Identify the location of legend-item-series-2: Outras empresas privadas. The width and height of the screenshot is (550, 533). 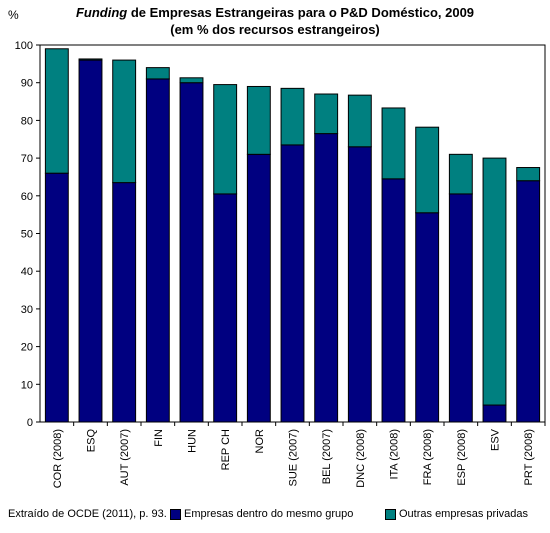
(456, 514).